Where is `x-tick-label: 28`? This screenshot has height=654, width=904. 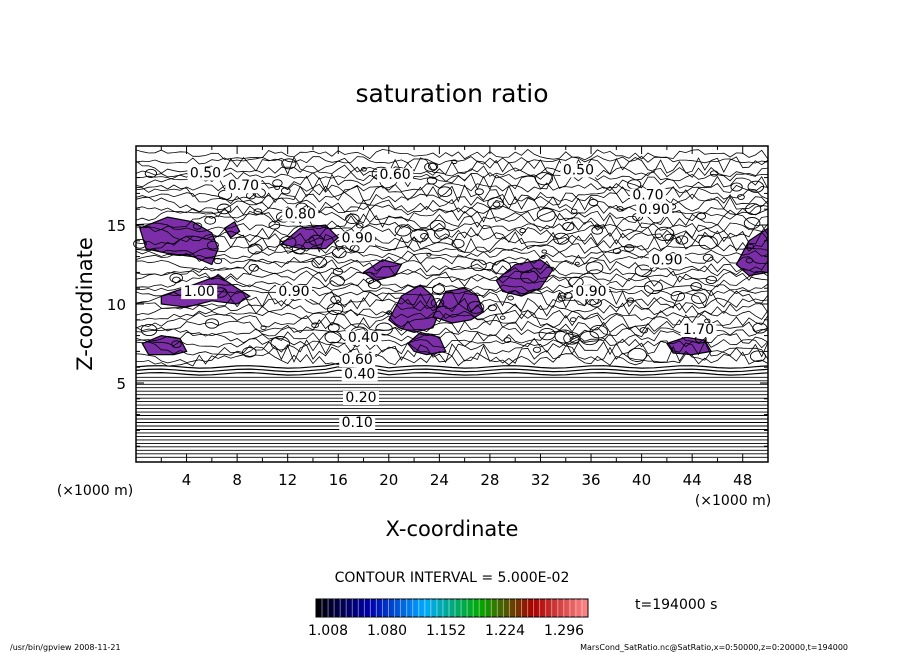 x-tick-label: 28 is located at coordinates (489, 480).